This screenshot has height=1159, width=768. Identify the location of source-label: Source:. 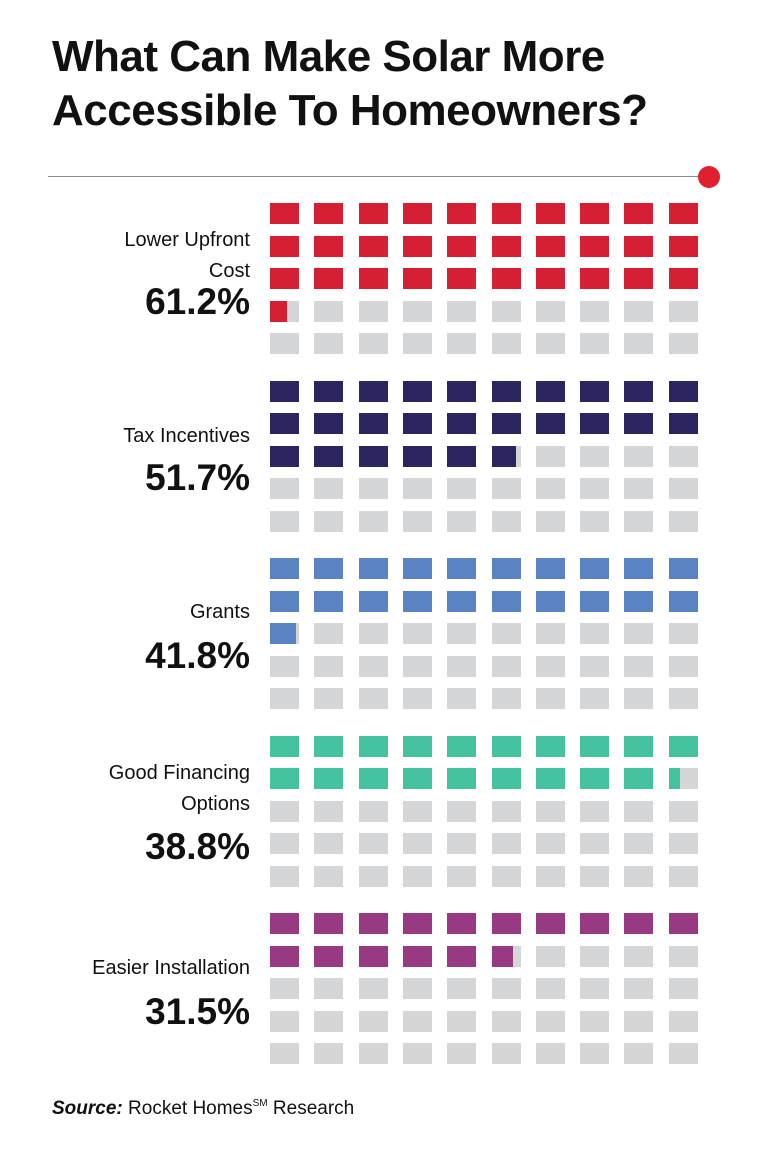
(87, 1108).